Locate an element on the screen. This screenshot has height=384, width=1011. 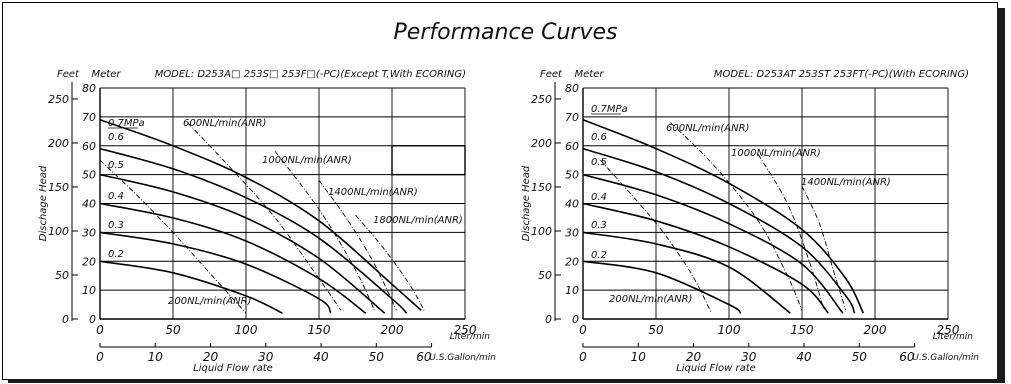
meter-tick-label: 40 is located at coordinates (572, 204).